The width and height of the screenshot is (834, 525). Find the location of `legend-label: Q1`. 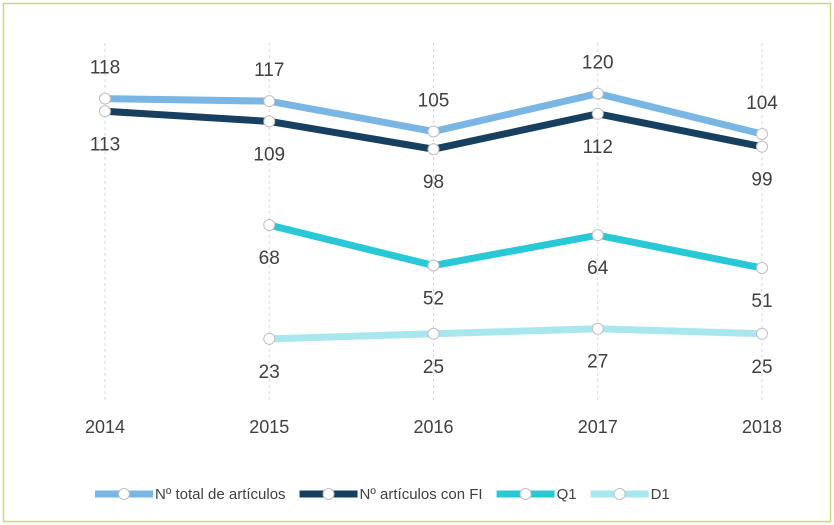

legend-label: Q1 is located at coordinates (567, 494).